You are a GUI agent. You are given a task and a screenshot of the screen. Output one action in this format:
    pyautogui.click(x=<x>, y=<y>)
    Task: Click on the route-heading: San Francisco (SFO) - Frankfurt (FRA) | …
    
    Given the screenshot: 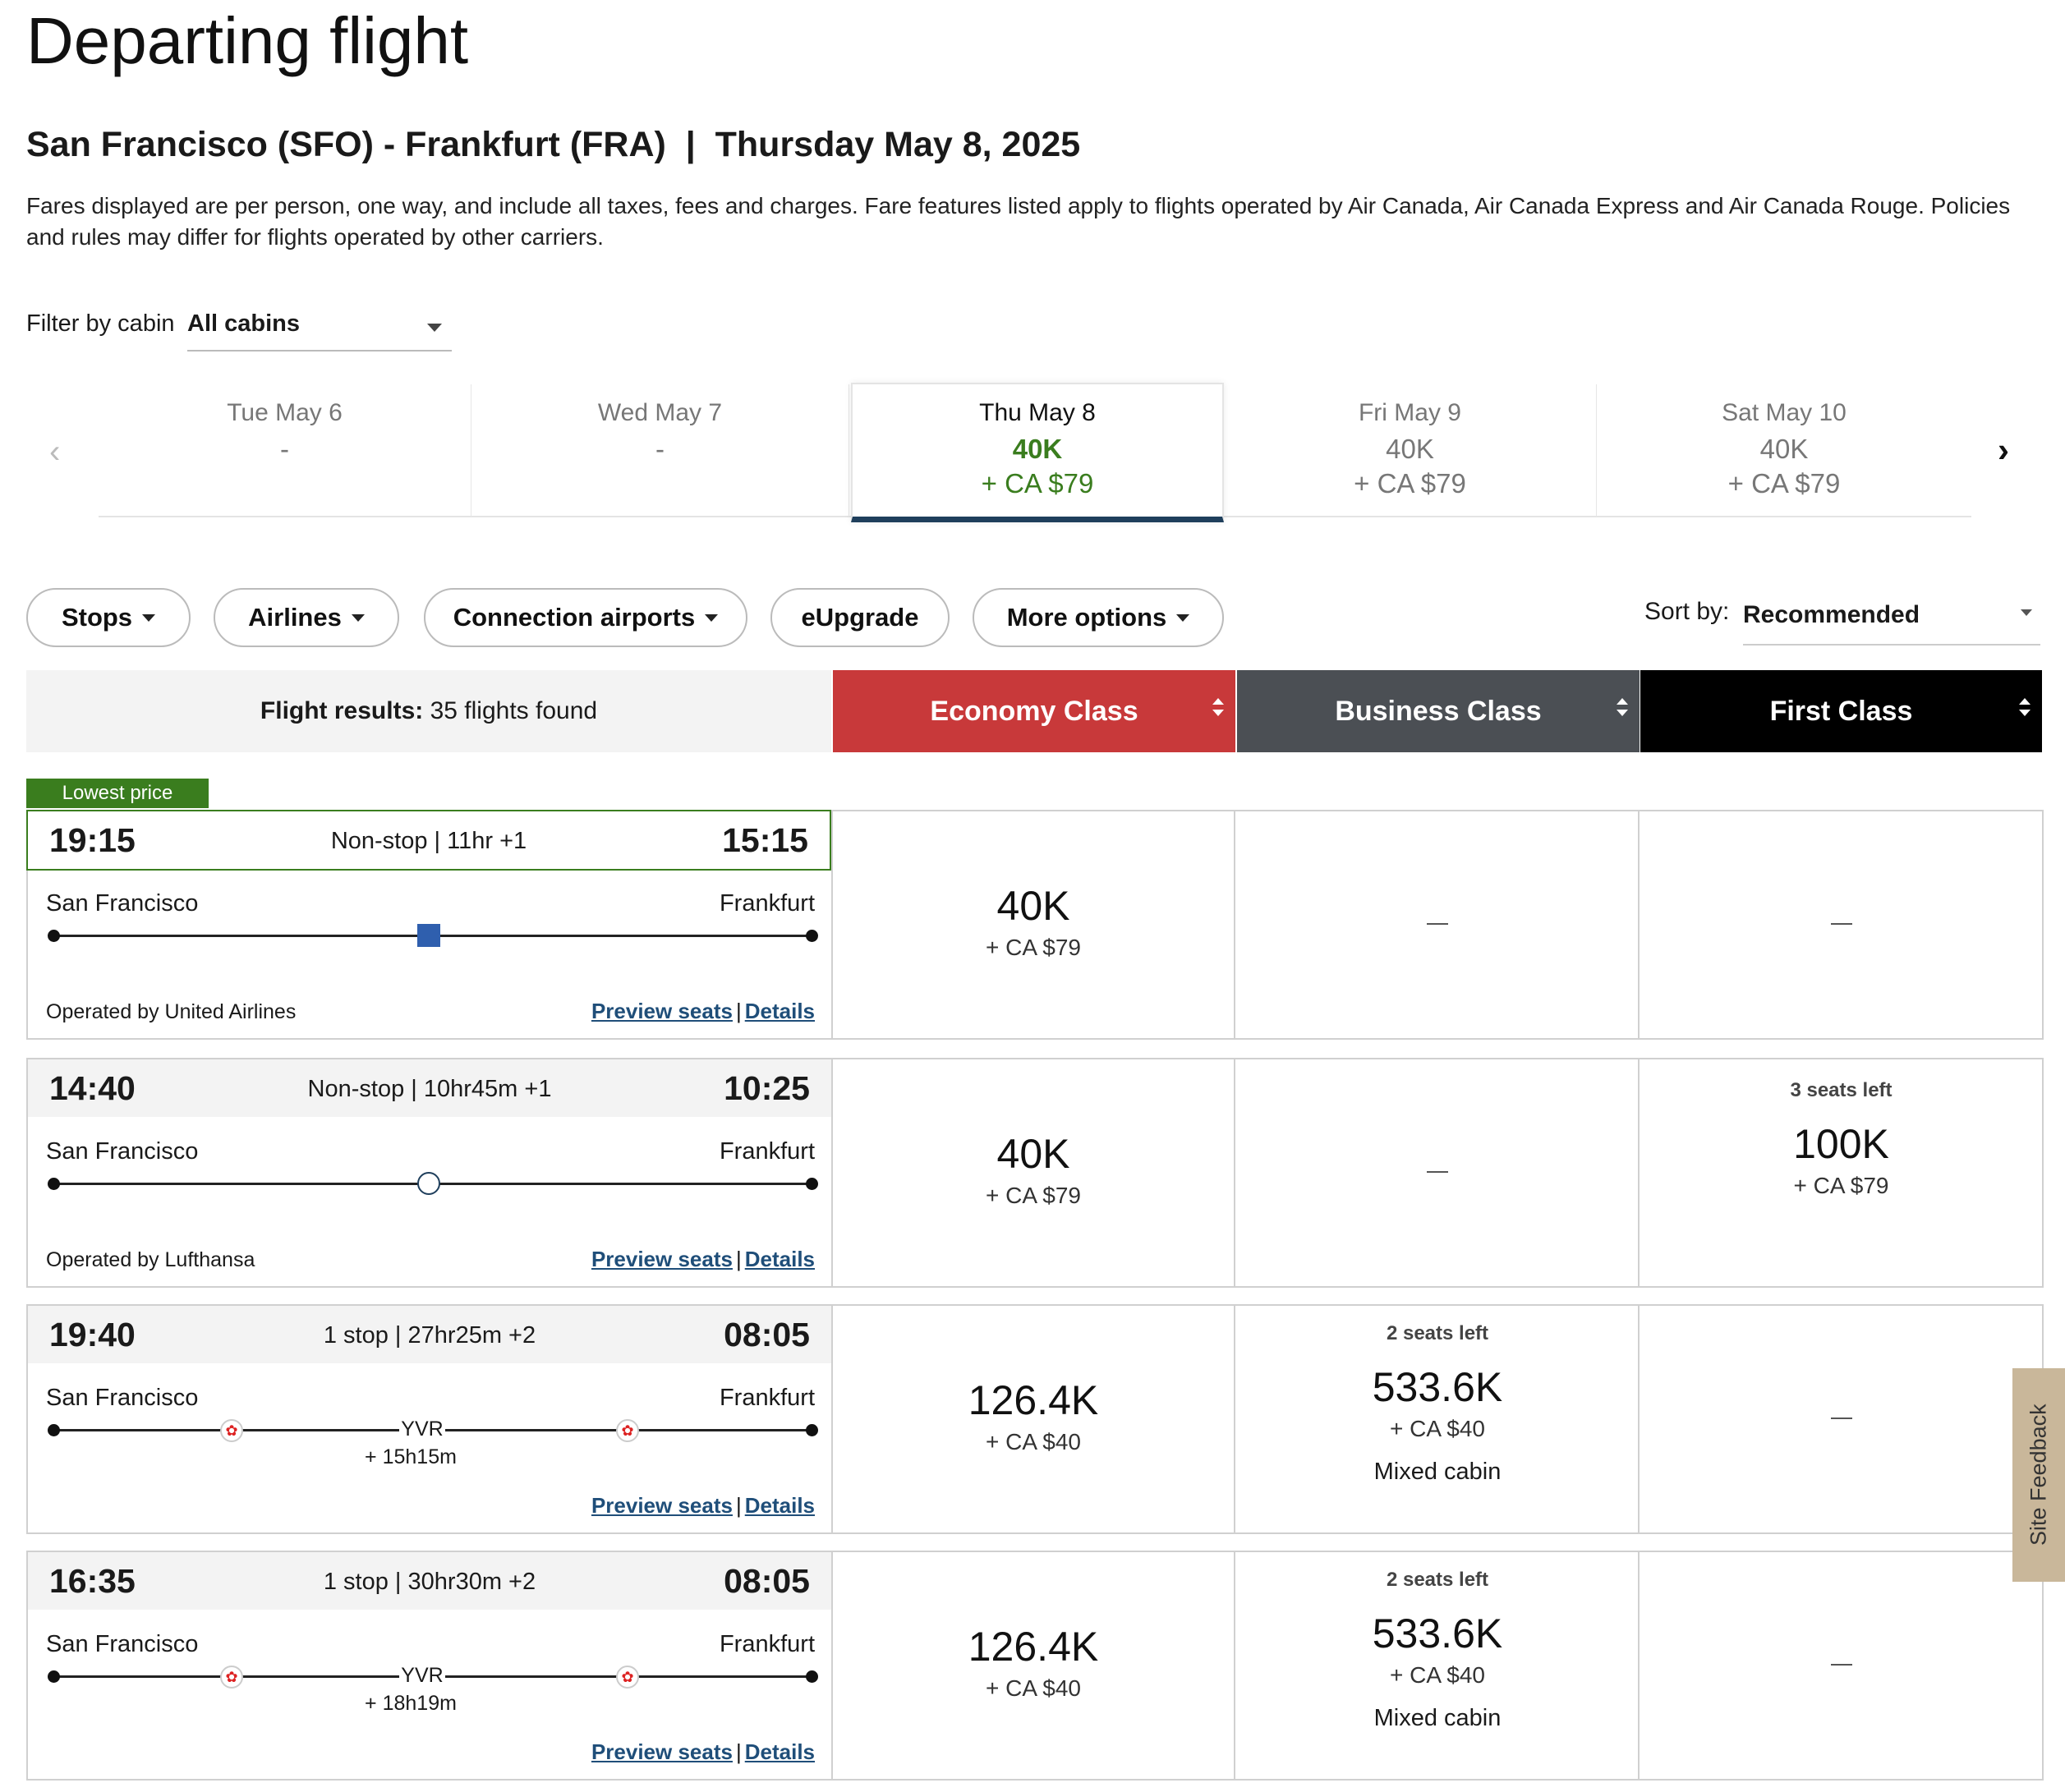 What is the action you would take?
    pyautogui.click(x=554, y=145)
    